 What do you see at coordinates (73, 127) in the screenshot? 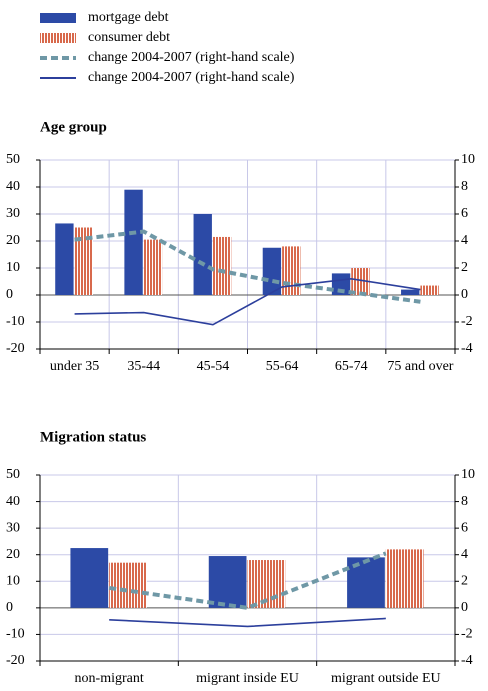
I see `chart-title: Age group` at bounding box center [73, 127].